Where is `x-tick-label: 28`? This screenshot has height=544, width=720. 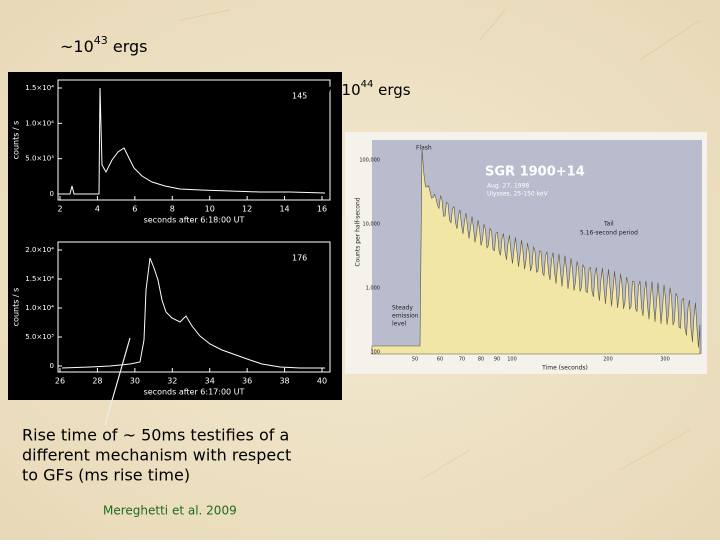
x-tick-label: 28 is located at coordinates (97, 381).